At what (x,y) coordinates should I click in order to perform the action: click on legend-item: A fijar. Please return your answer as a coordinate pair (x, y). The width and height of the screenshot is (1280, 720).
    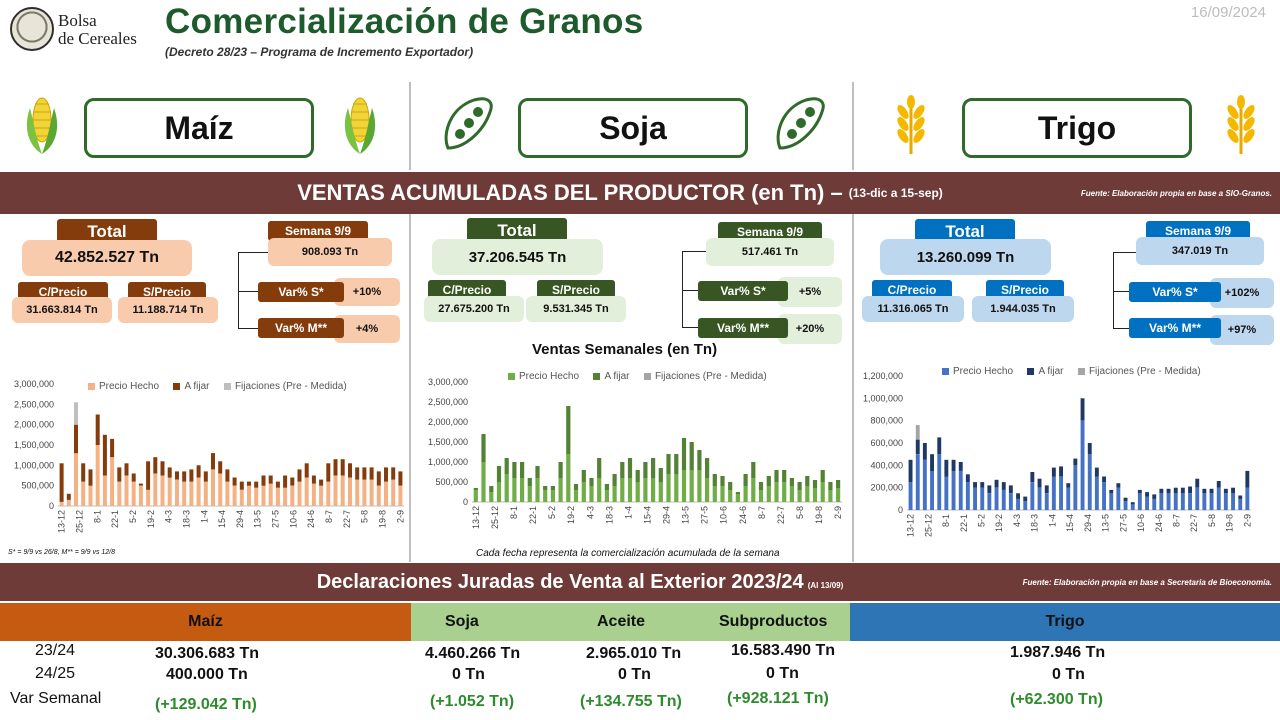
    Looking at the image, I should click on (191, 386).